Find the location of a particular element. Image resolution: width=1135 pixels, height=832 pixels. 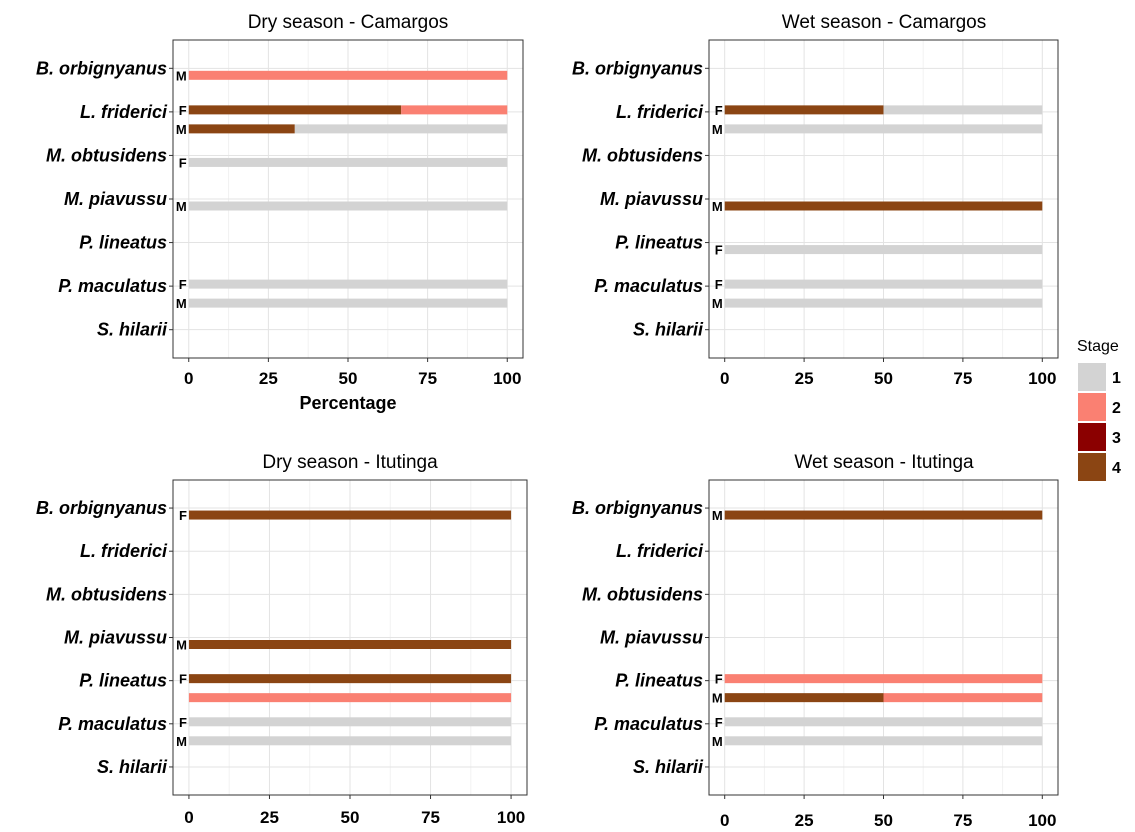

panel-title: Wet season - Camargos is located at coordinates (884, 22).